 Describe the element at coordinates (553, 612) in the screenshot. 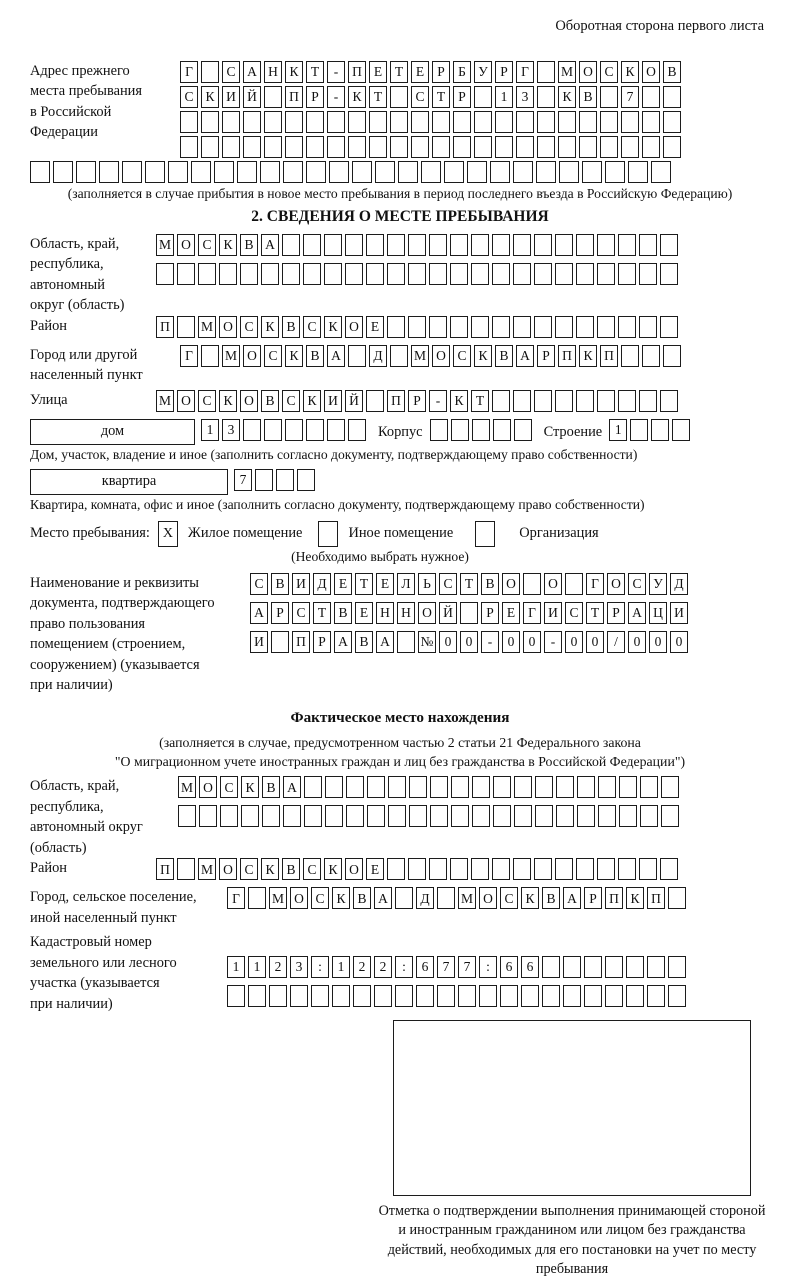

I see `char-cell: И` at that location.